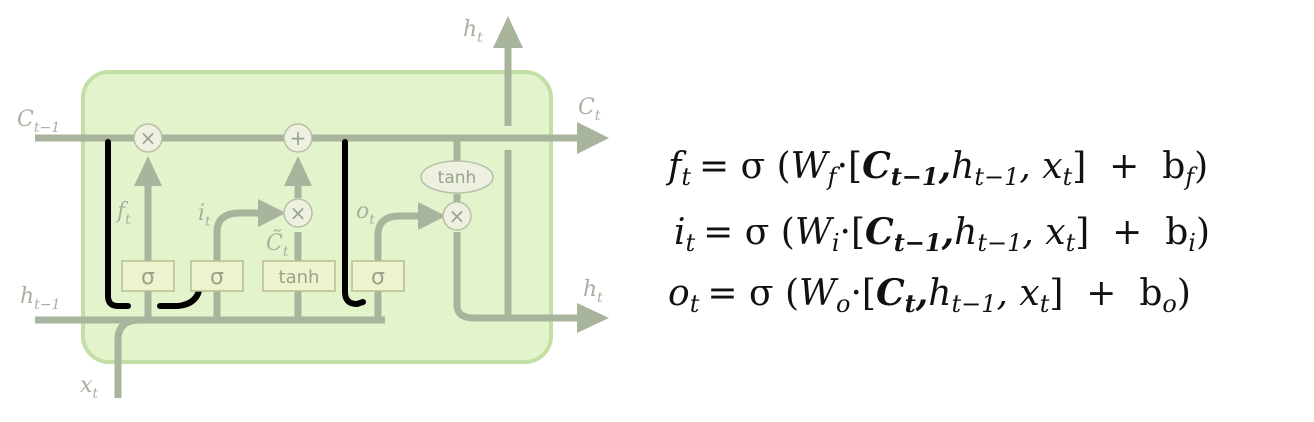 The height and width of the screenshot is (422, 1314). I want to click on gate-boxes: σ σ tanh σ, so click(263, 276).